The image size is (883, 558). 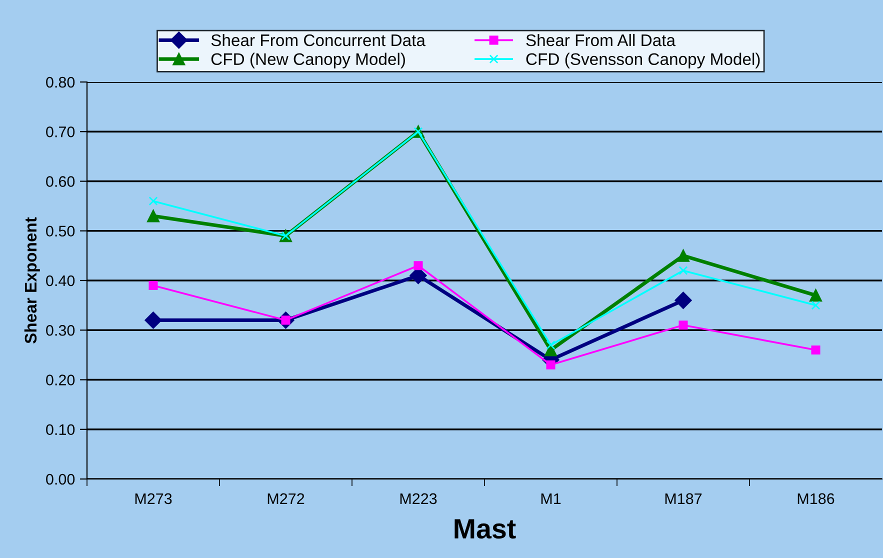 What do you see at coordinates (308, 60) in the screenshot?
I see `legend-label: CFD (New Canopy Model)` at bounding box center [308, 60].